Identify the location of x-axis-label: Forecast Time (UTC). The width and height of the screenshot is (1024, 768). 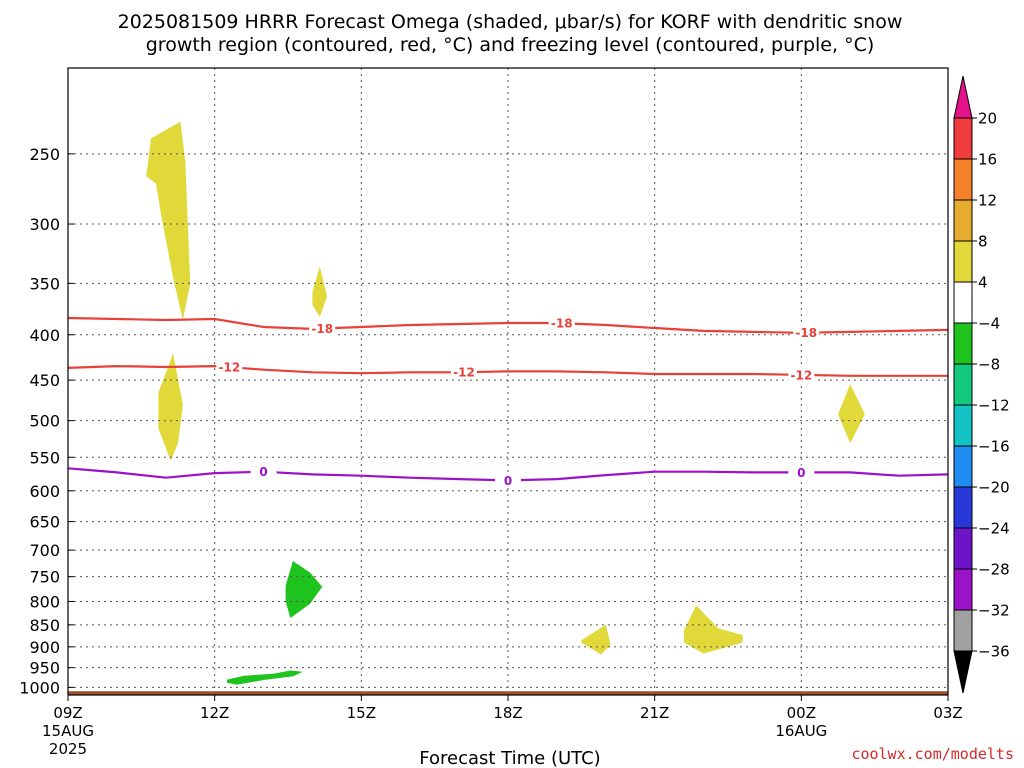
(509, 758).